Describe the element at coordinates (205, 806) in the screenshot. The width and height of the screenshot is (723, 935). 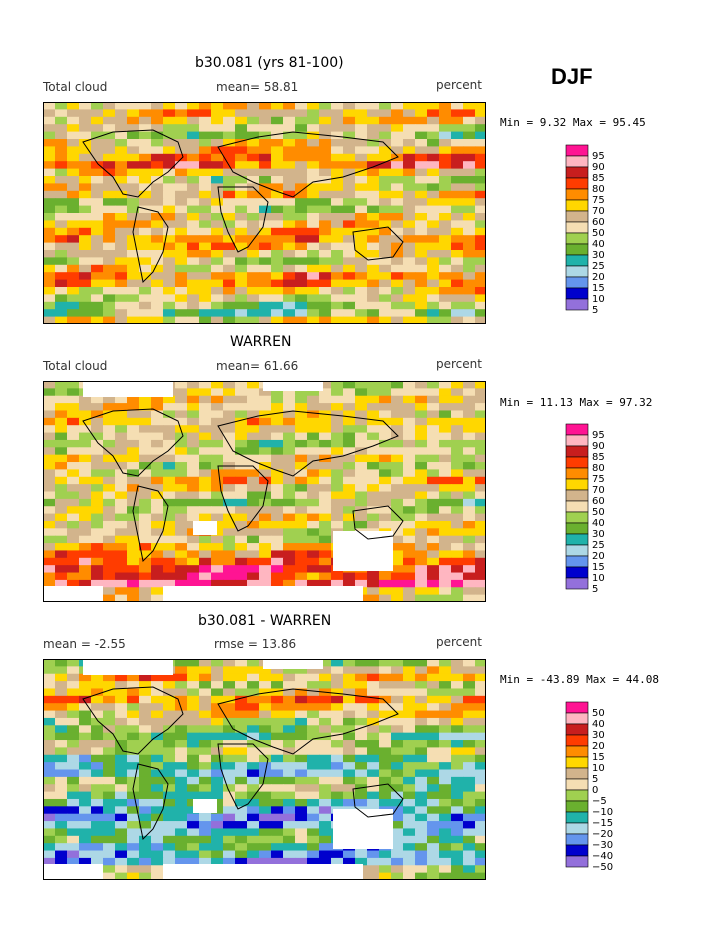
I see `missing-data-region` at that location.